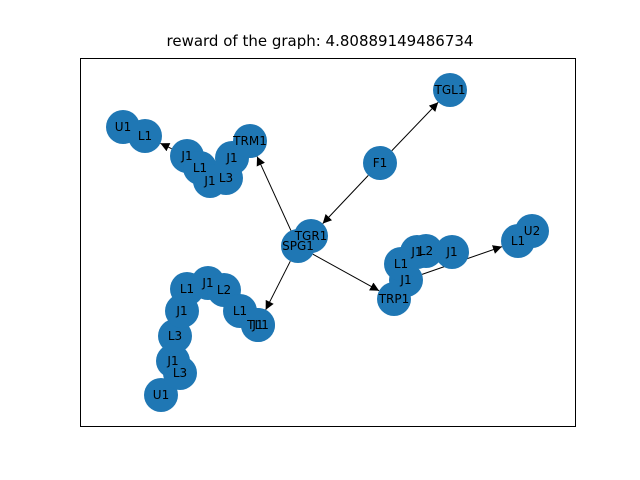  I want to click on node-label-tl1: TL1, so click(257, 325).